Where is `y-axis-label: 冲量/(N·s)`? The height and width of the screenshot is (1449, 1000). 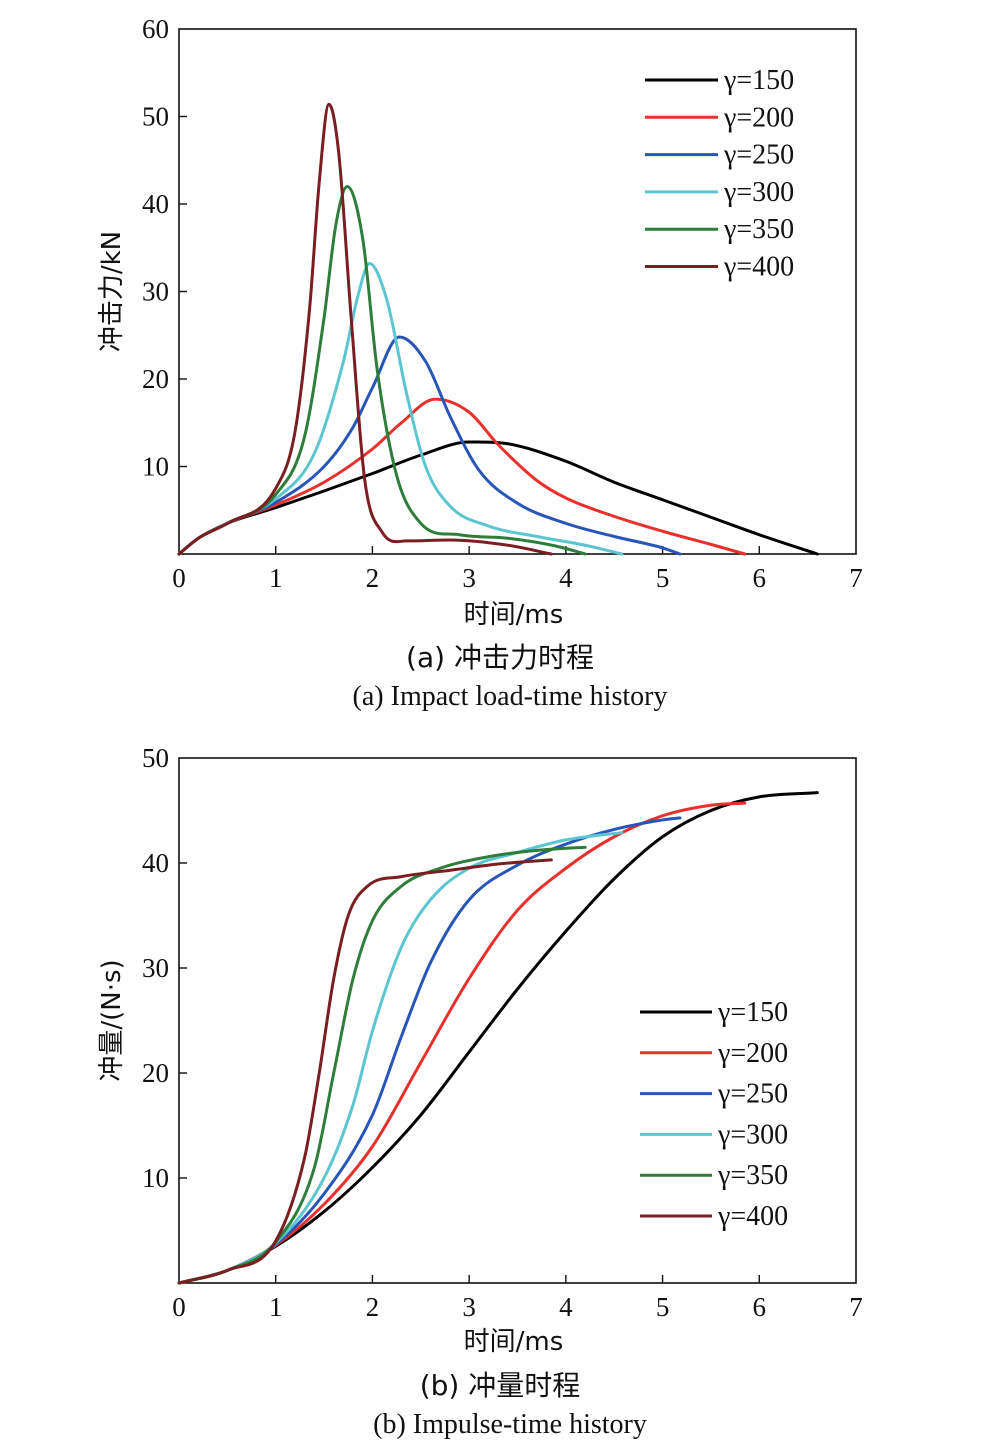 y-axis-label: 冲量/(N·s) is located at coordinates (112, 1020).